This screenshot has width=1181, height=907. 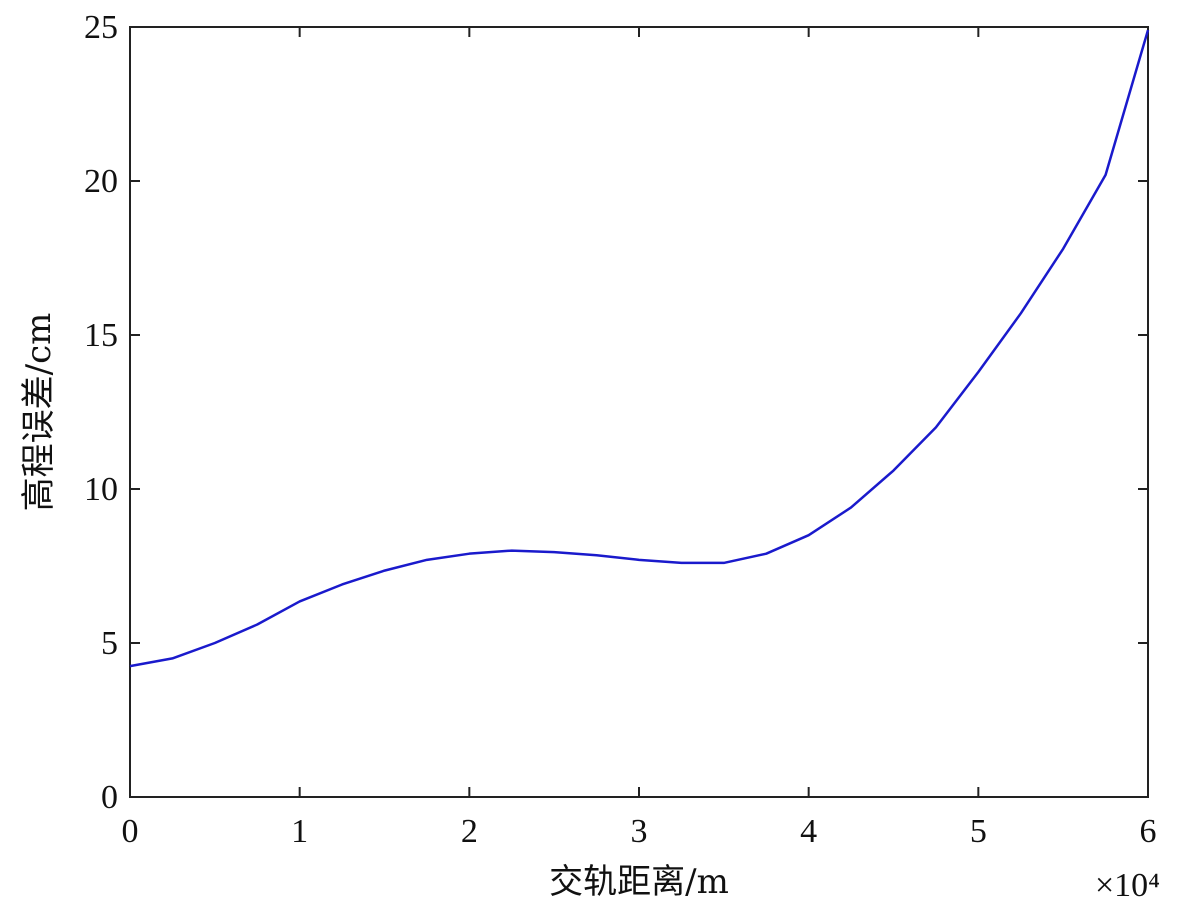 What do you see at coordinates (1148, 831) in the screenshot?
I see `x-tick-label: 6` at bounding box center [1148, 831].